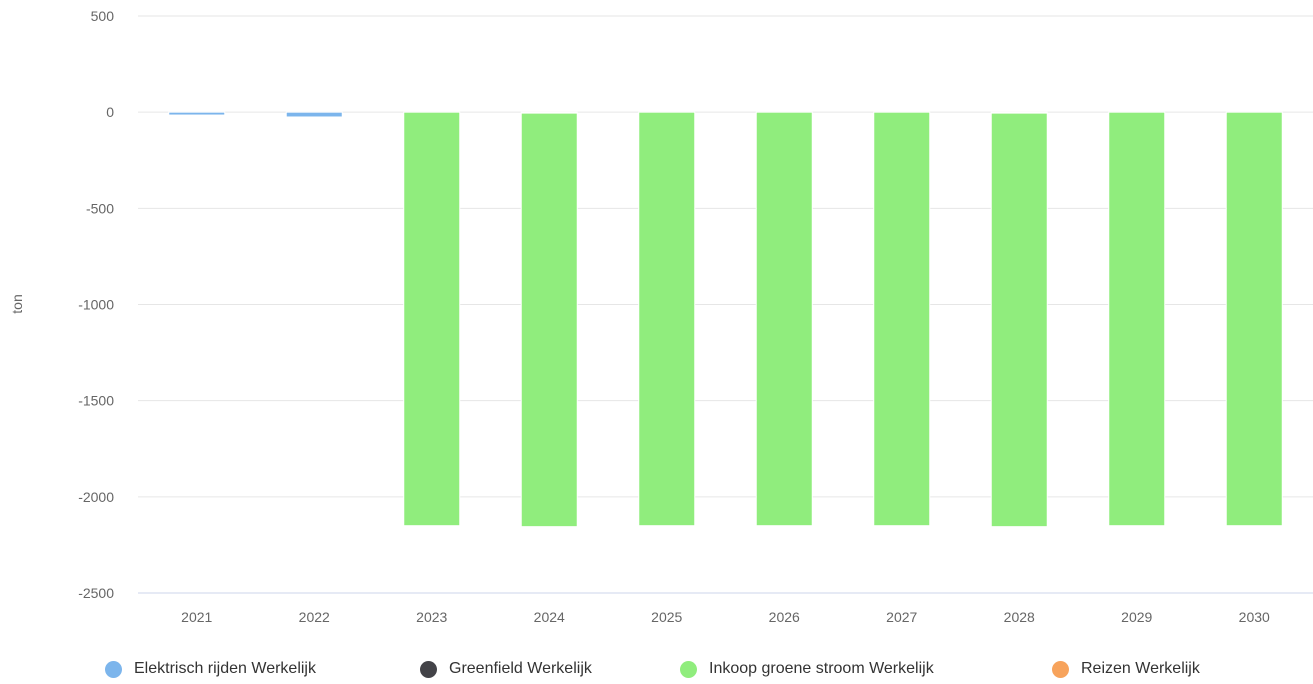  I want to click on x-tick-label: 2025, so click(666, 617).